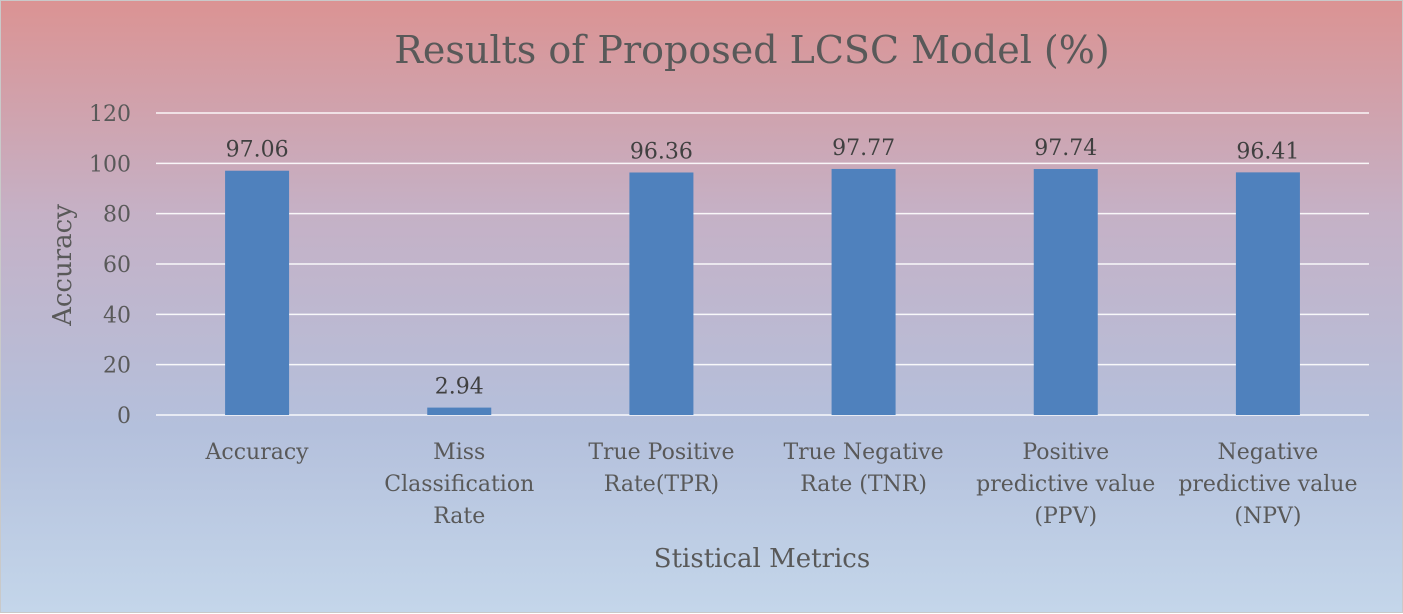 This screenshot has height=614, width=1403. What do you see at coordinates (459, 387) in the screenshot?
I see `data-label: 2.94` at bounding box center [459, 387].